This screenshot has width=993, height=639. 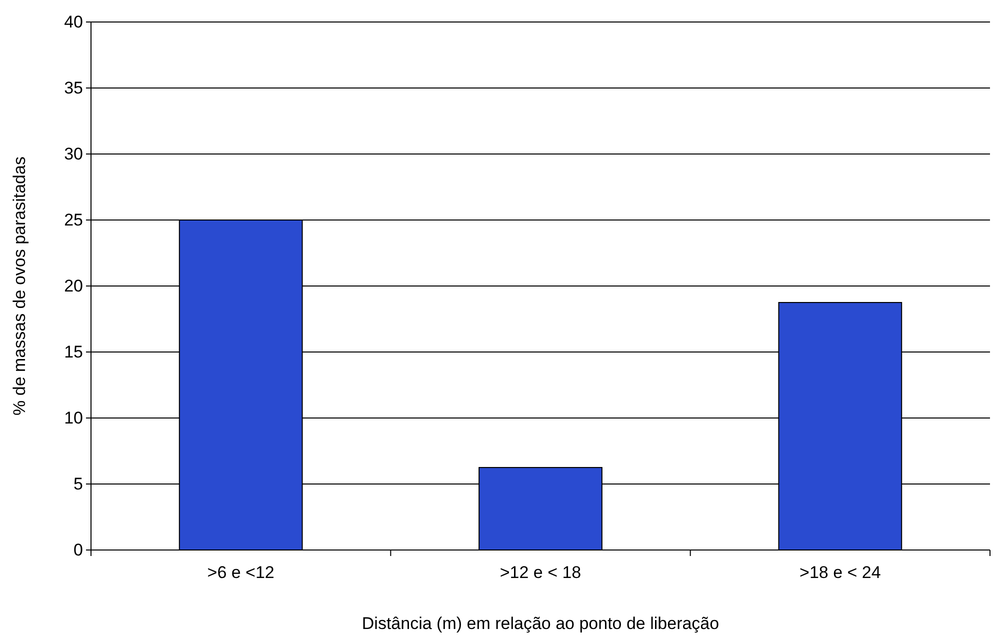 What do you see at coordinates (73, 220) in the screenshot?
I see `y-tick-label: 25` at bounding box center [73, 220].